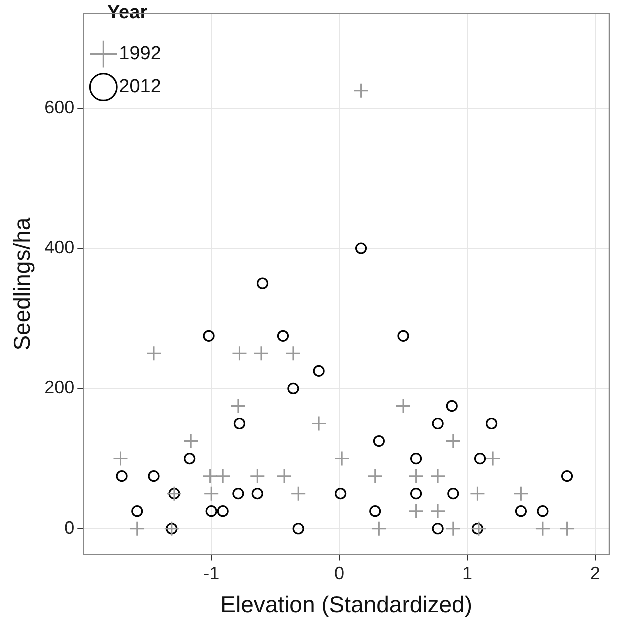 Image resolution: width=618 pixels, height=628 pixels. What do you see at coordinates (595, 574) in the screenshot?
I see `x-tick-label: 2` at bounding box center [595, 574].